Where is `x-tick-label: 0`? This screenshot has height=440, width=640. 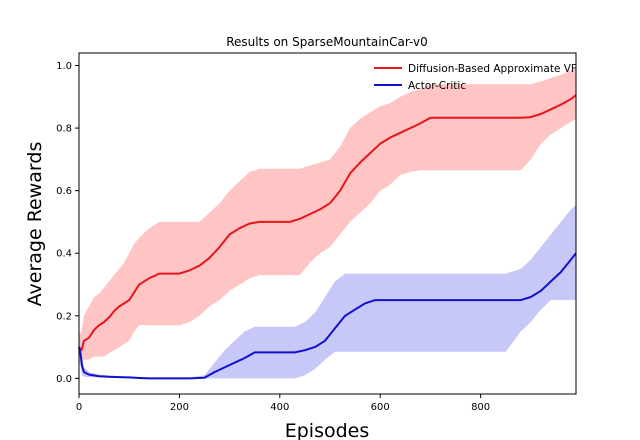
x-tick-label: 0 is located at coordinates (79, 407).